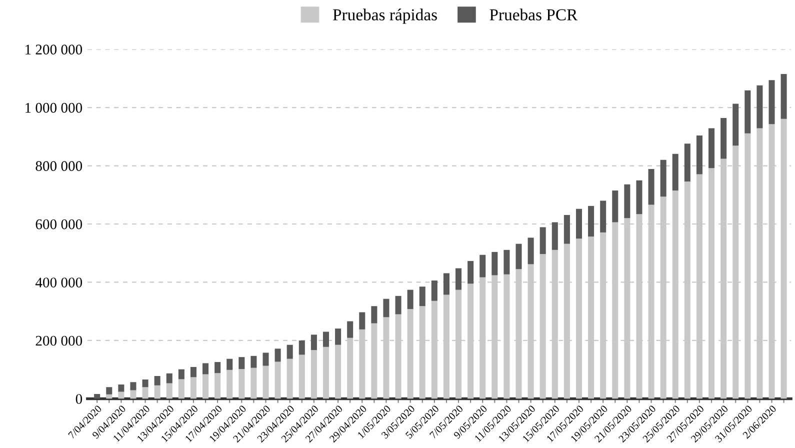 Image resolution: width=795 pixels, height=448 pixels. I want to click on y-tick-label: 400 000, so click(58, 283).